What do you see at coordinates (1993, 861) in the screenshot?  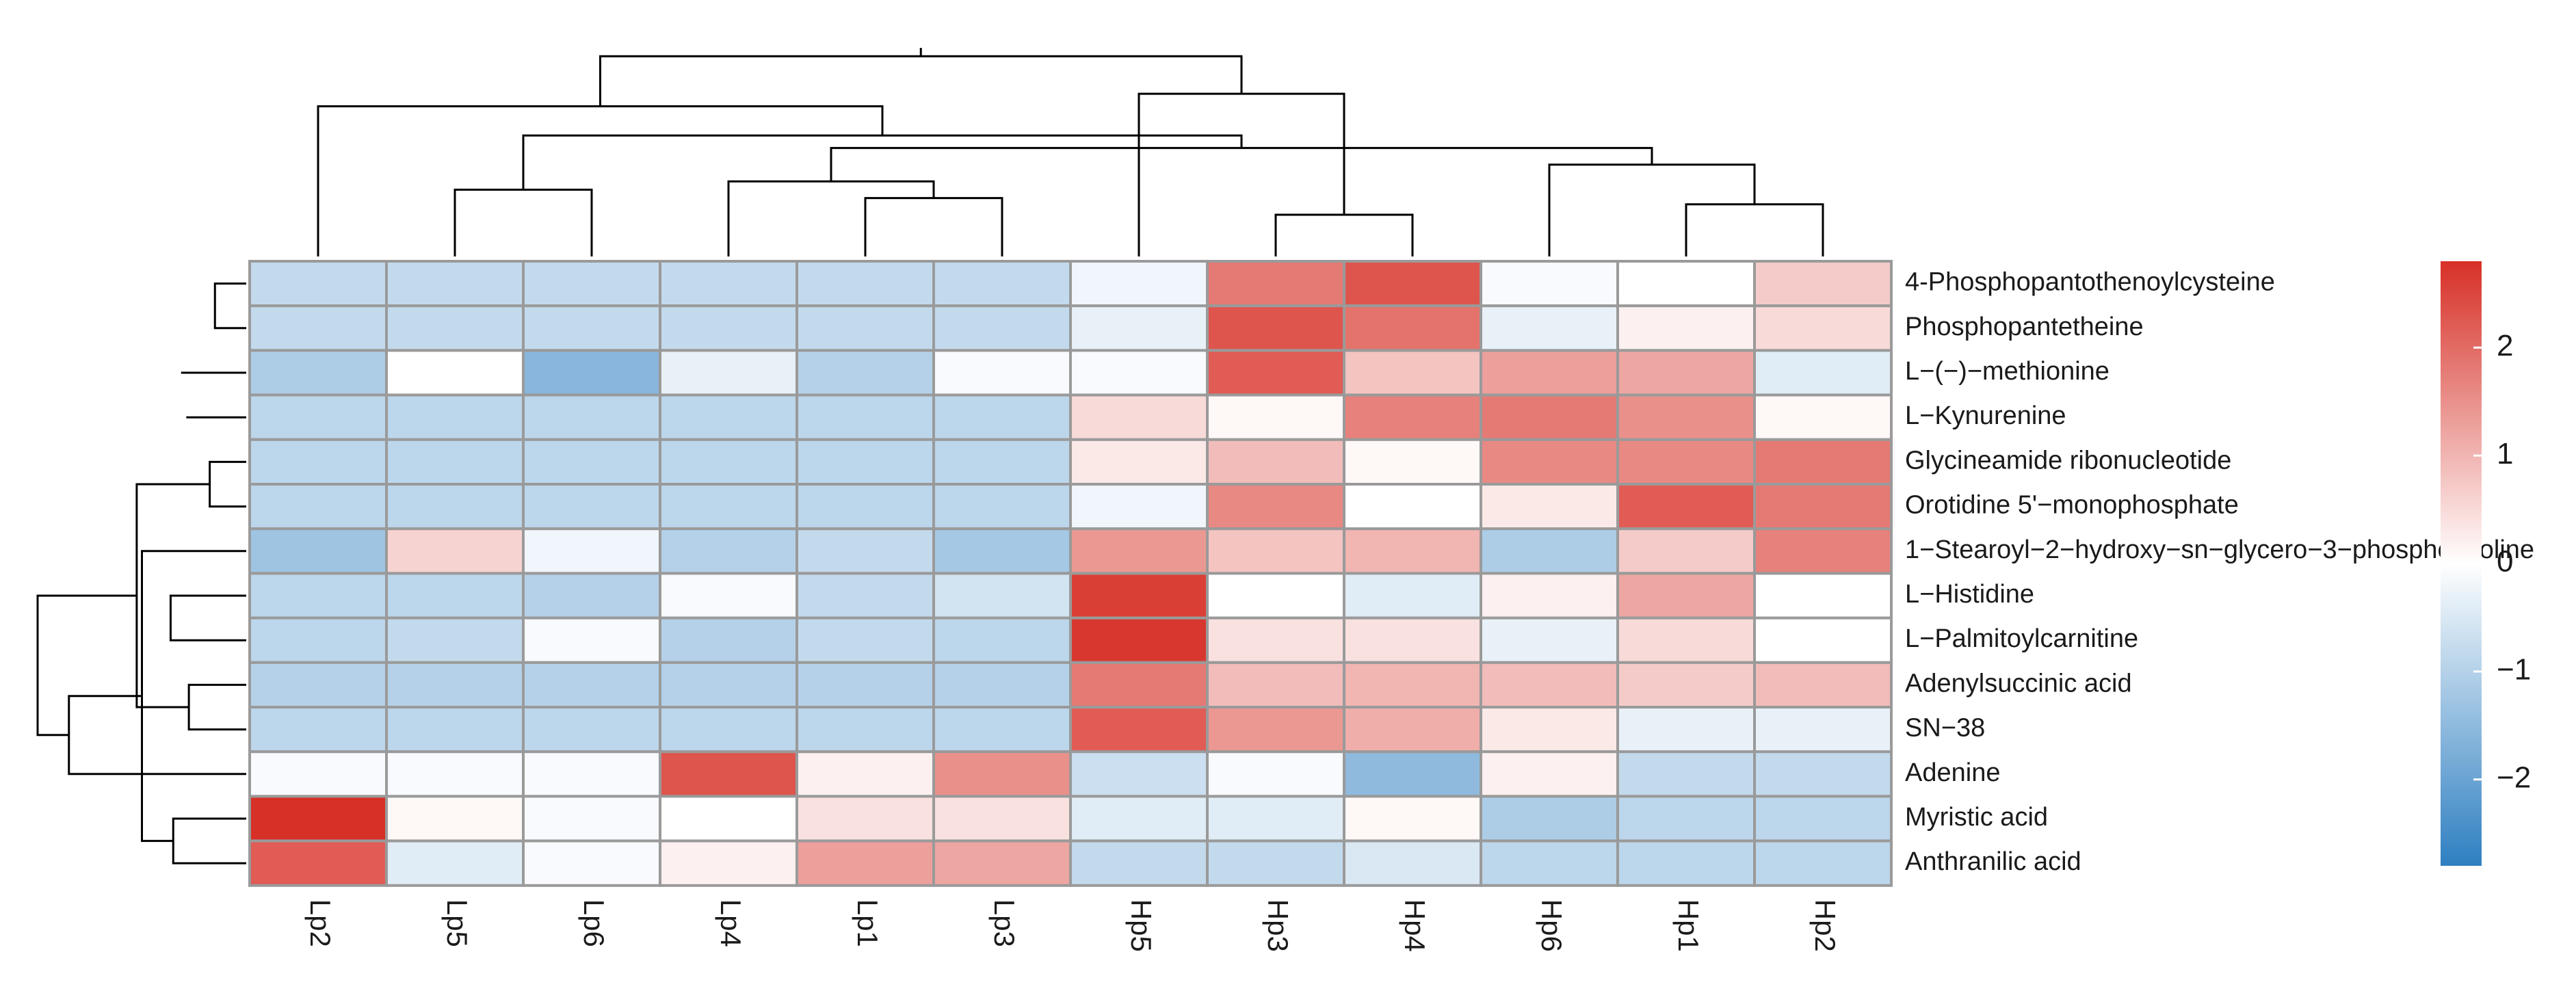 I see `row-label: Anthranilic acid` at bounding box center [1993, 861].